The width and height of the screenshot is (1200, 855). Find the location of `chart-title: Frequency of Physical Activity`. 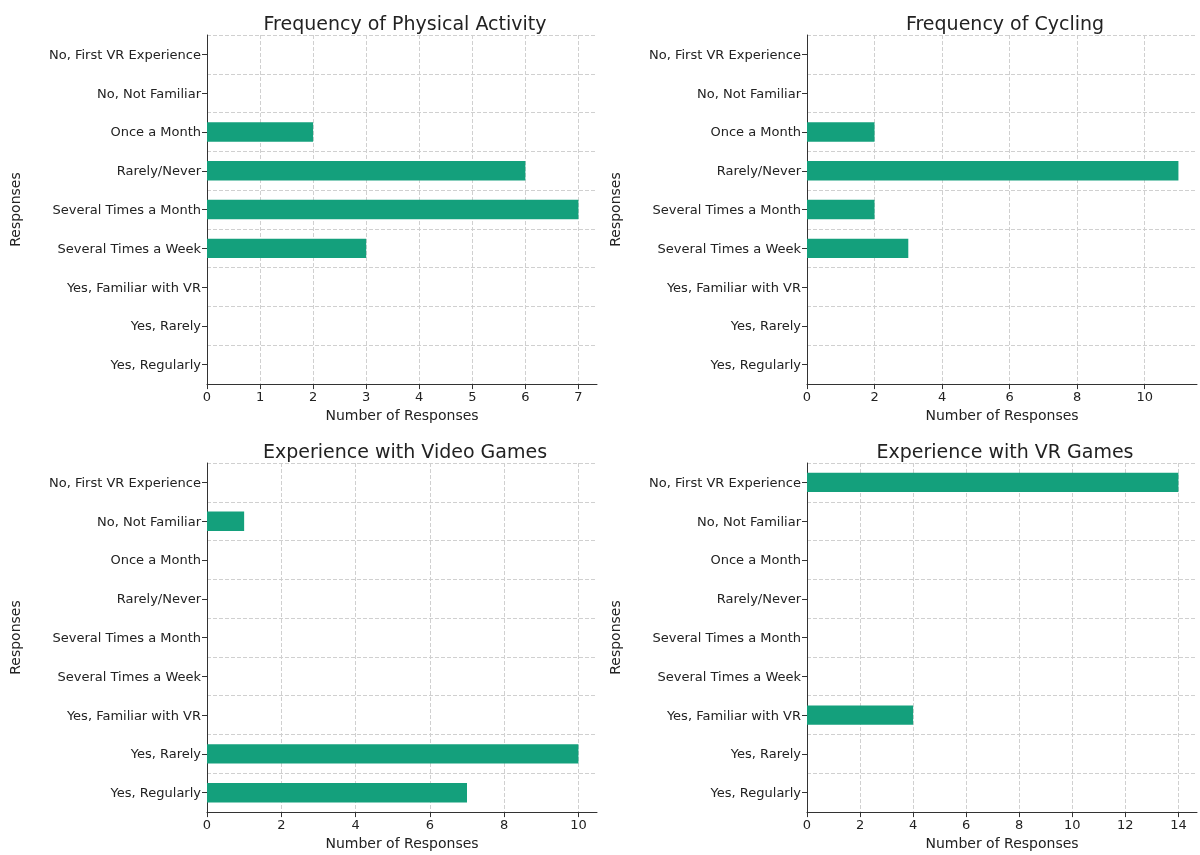

chart-title: Frequency of Physical Activity is located at coordinates (405, 22).